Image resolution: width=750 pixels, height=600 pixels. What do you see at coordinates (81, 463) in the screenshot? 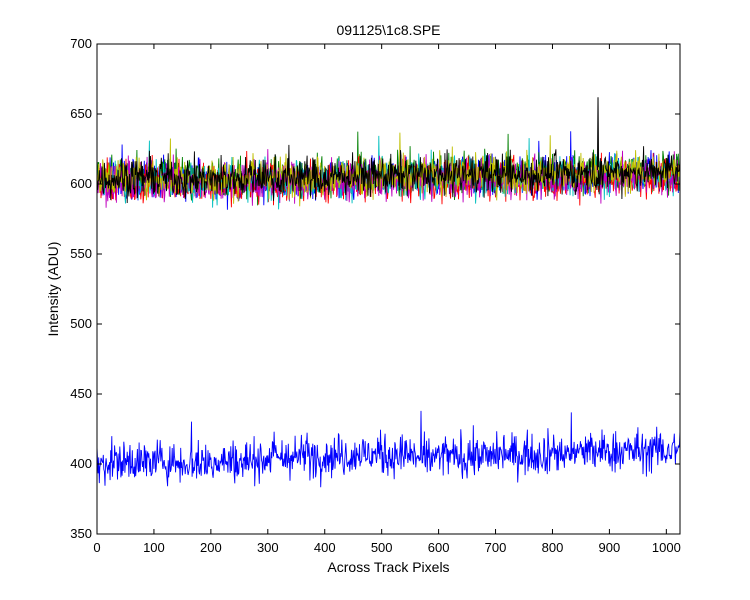
I see `y-tick-label-400: 400` at bounding box center [81, 463].